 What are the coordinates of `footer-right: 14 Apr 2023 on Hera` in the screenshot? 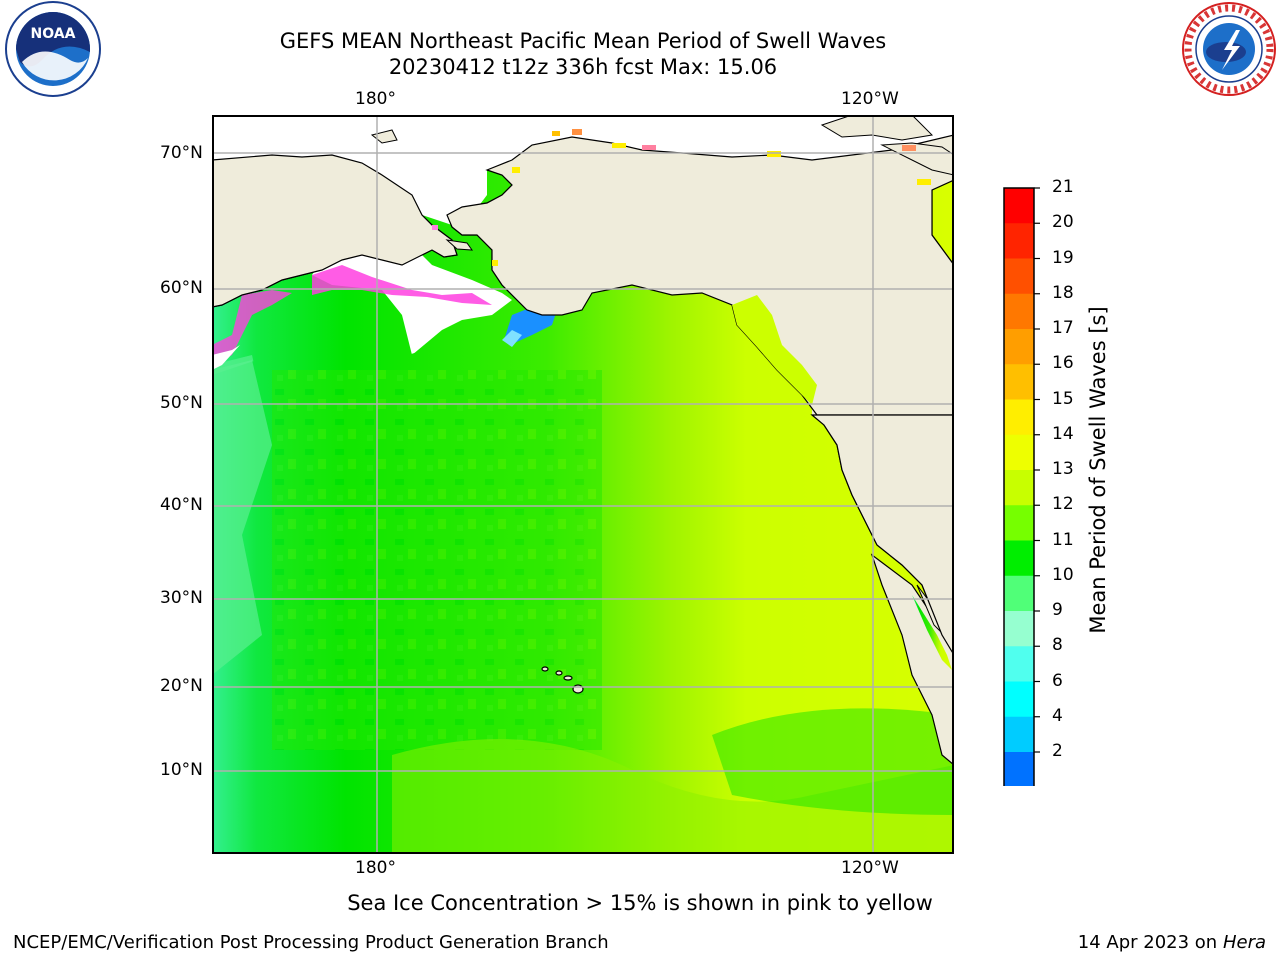 It's located at (1172, 942).